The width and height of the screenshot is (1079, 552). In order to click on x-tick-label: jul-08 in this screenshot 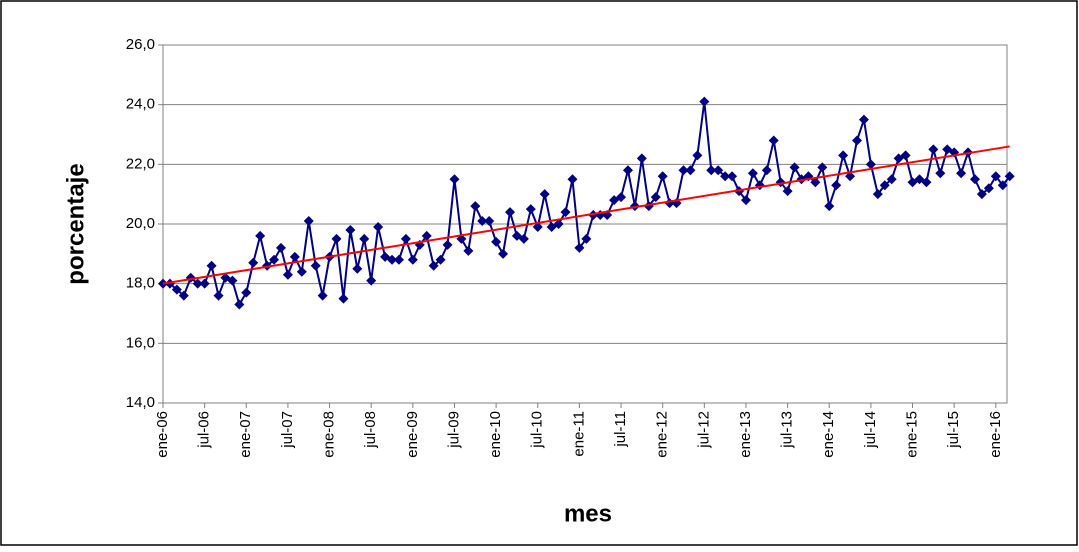, I will do `click(370, 430)`.